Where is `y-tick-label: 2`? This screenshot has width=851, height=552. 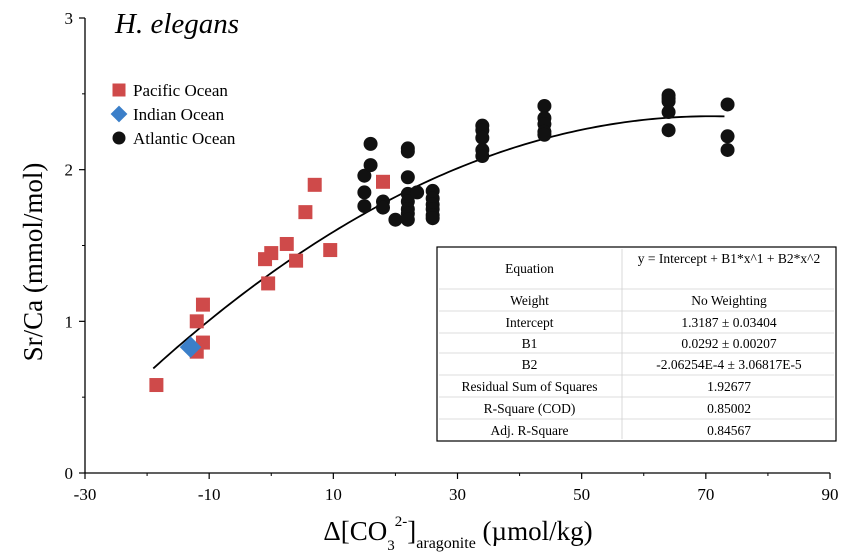
y-tick-label: 2 is located at coordinates (69, 170).